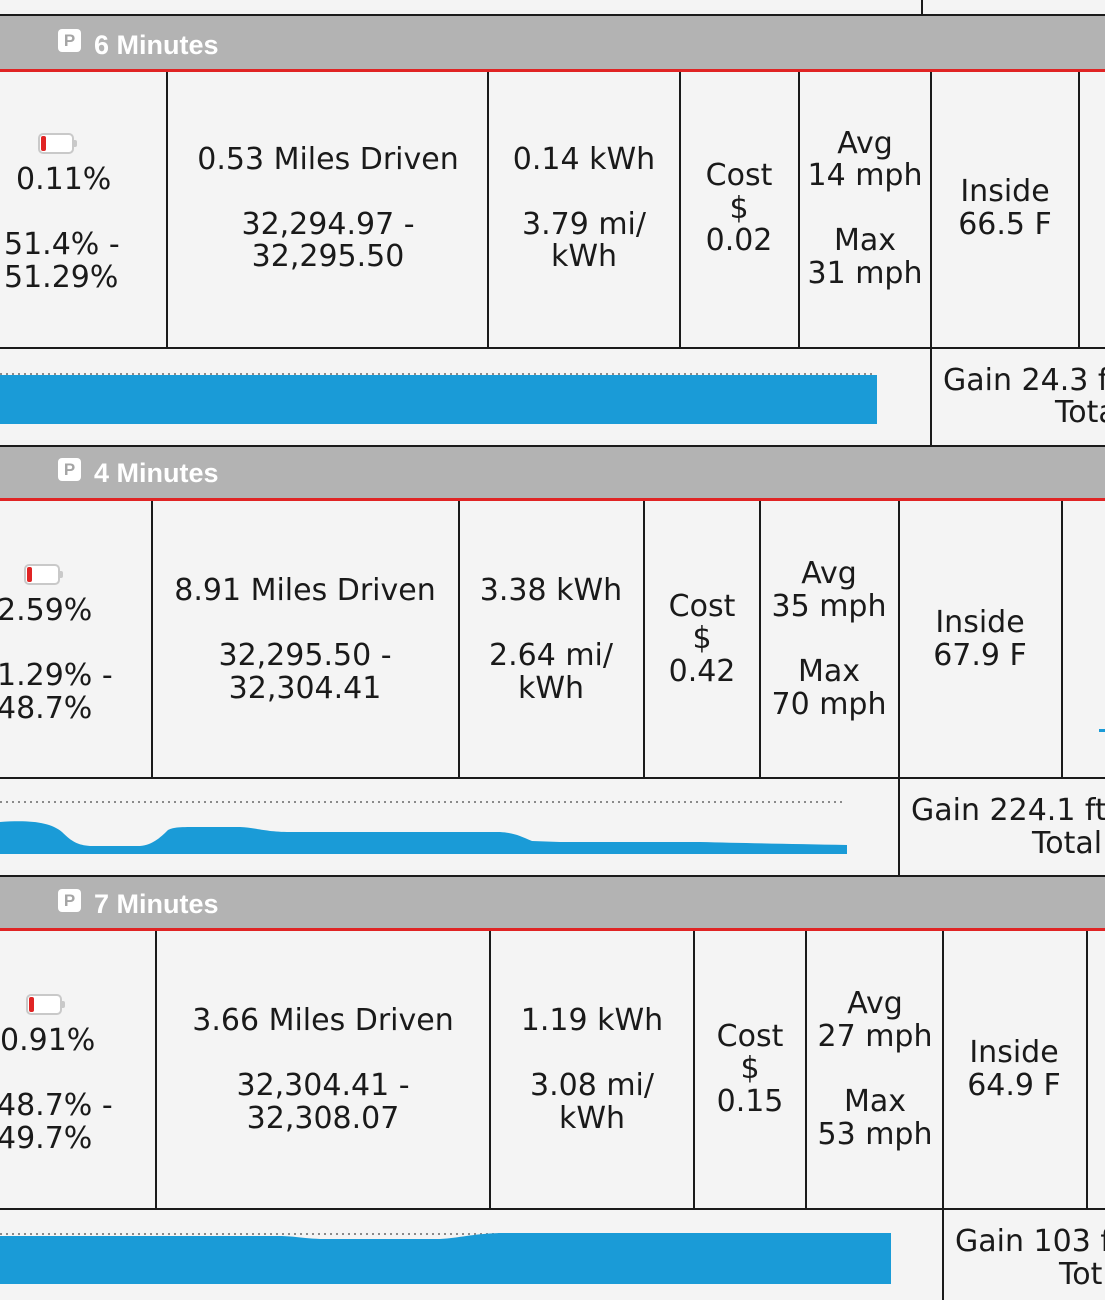 Image resolution: width=1105 pixels, height=1300 pixels. I want to click on elevation-gain: Gain 224.1 ft, so click(1008, 810).